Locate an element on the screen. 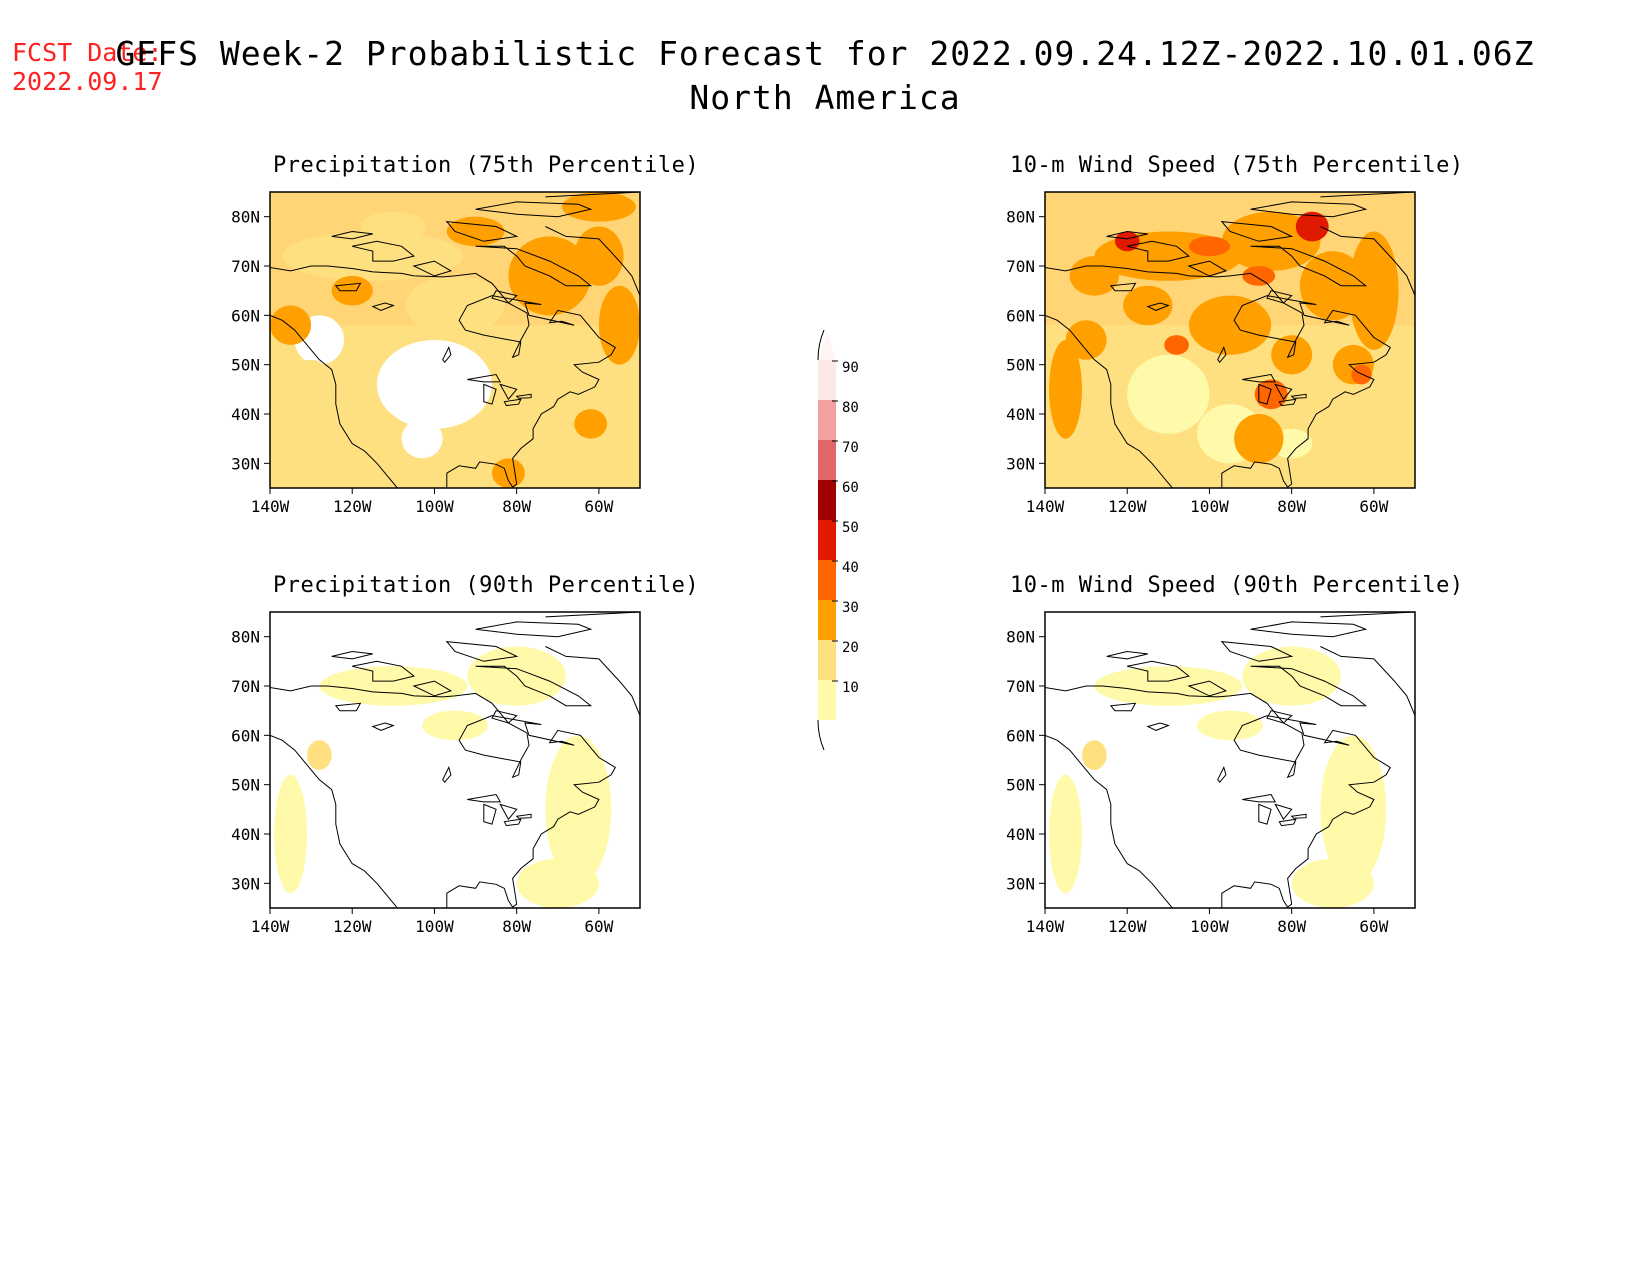 This screenshot has width=1650, height=1275. colorbar-label: 80 is located at coordinates (850, 408).